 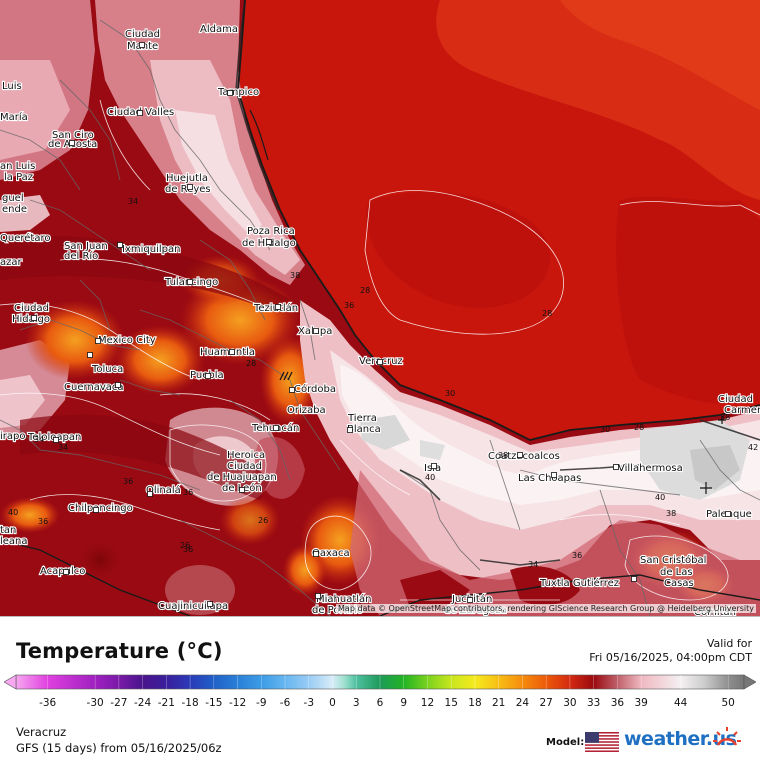 I want to click on scale-tick-label: -21, so click(x=166, y=703).